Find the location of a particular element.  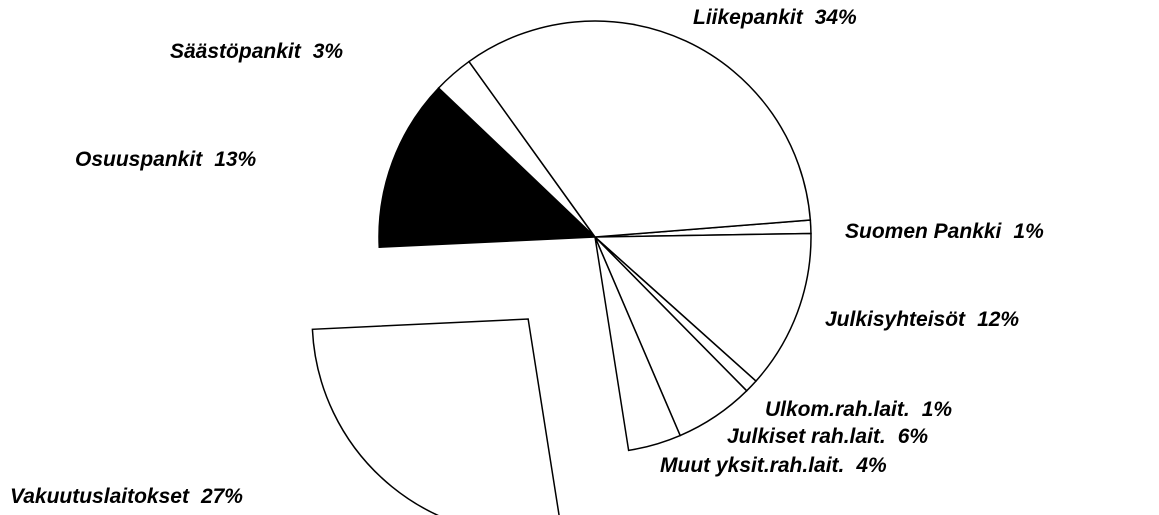

slice-label: Osuuspankit 13% is located at coordinates (166, 159).